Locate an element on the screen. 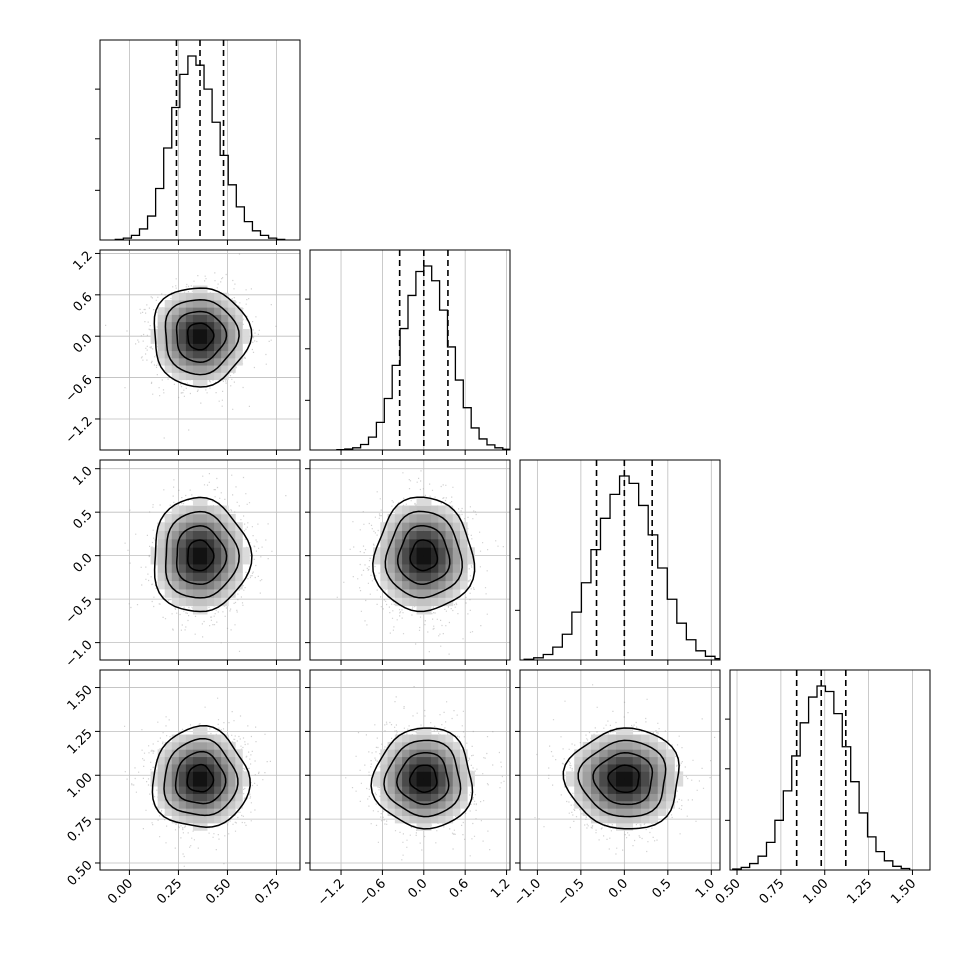 The image size is (970, 970). ytick-label: −1.0 is located at coordinates (79, 654).